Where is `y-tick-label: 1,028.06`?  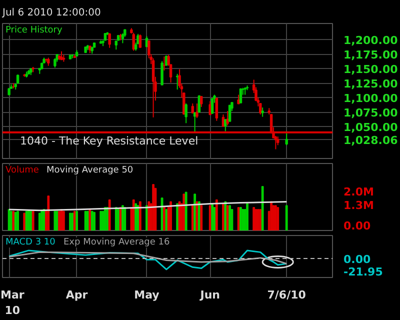
y-tick-label: 1,028.06 is located at coordinates (371, 140).